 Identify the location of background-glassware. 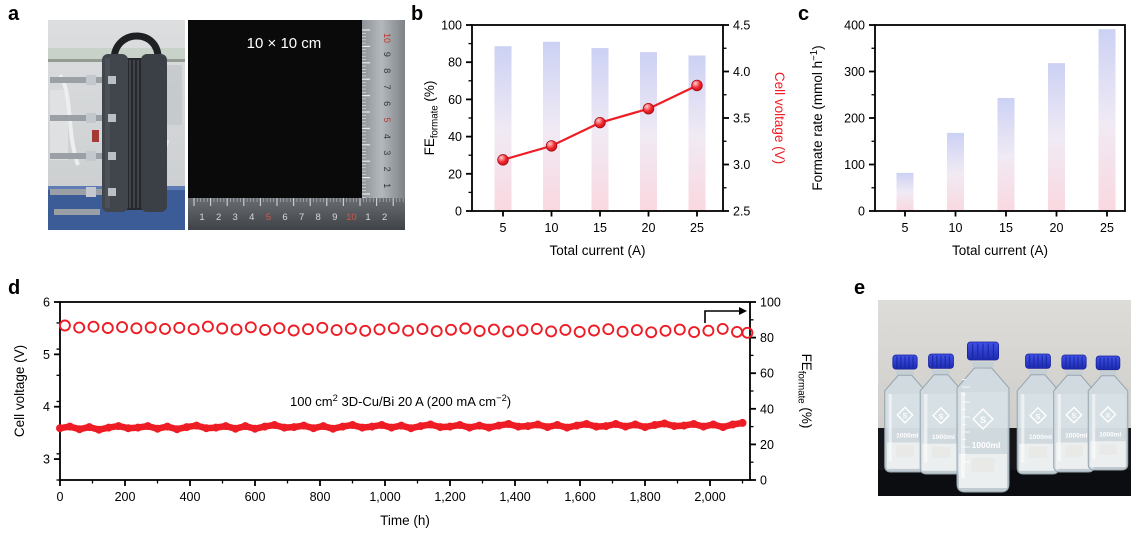
(59, 125).